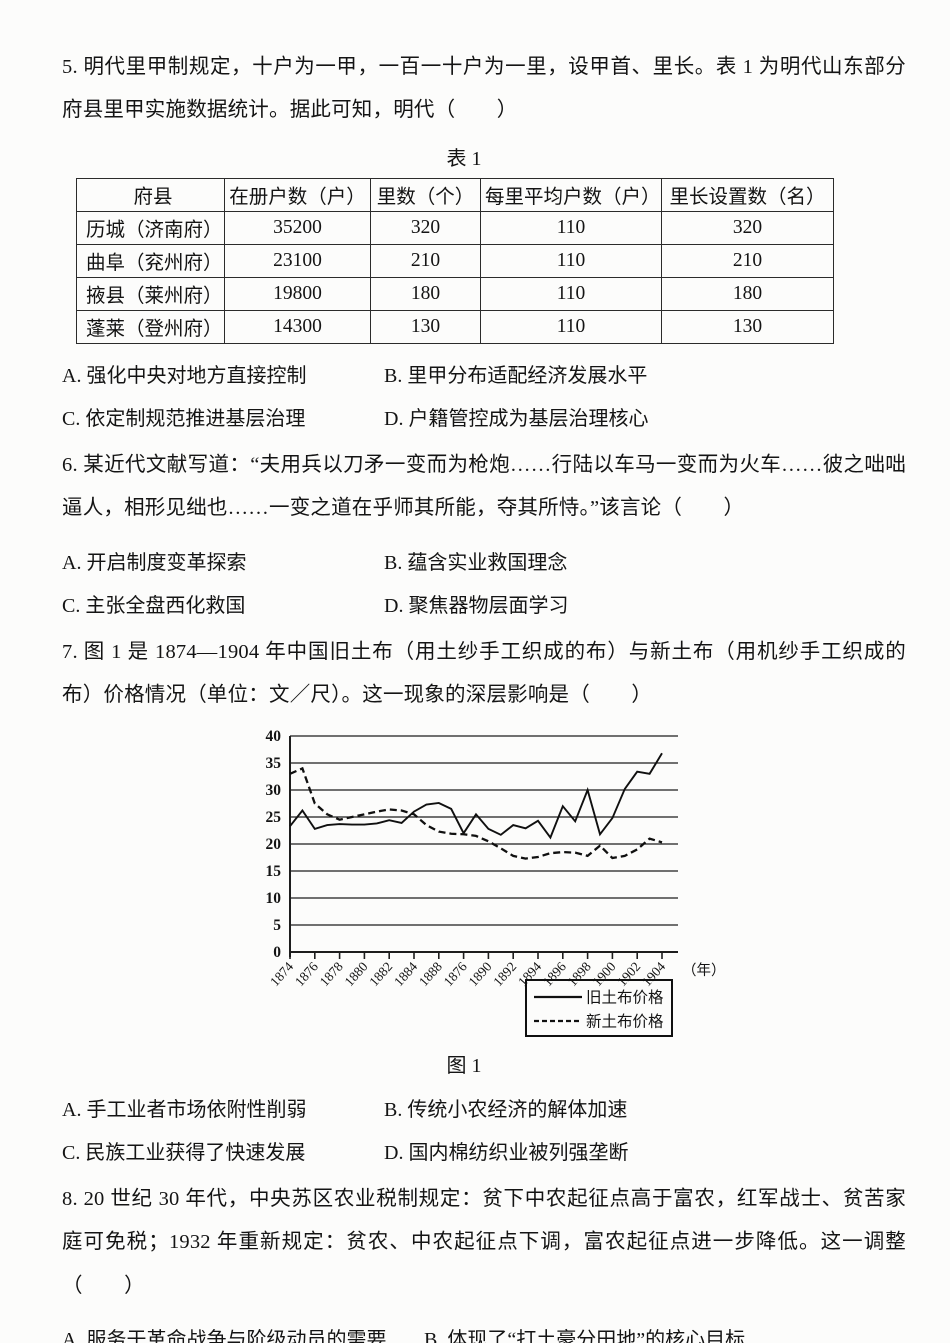  What do you see at coordinates (274, 790) in the screenshot?
I see `svg-text: 30` at bounding box center [274, 790].